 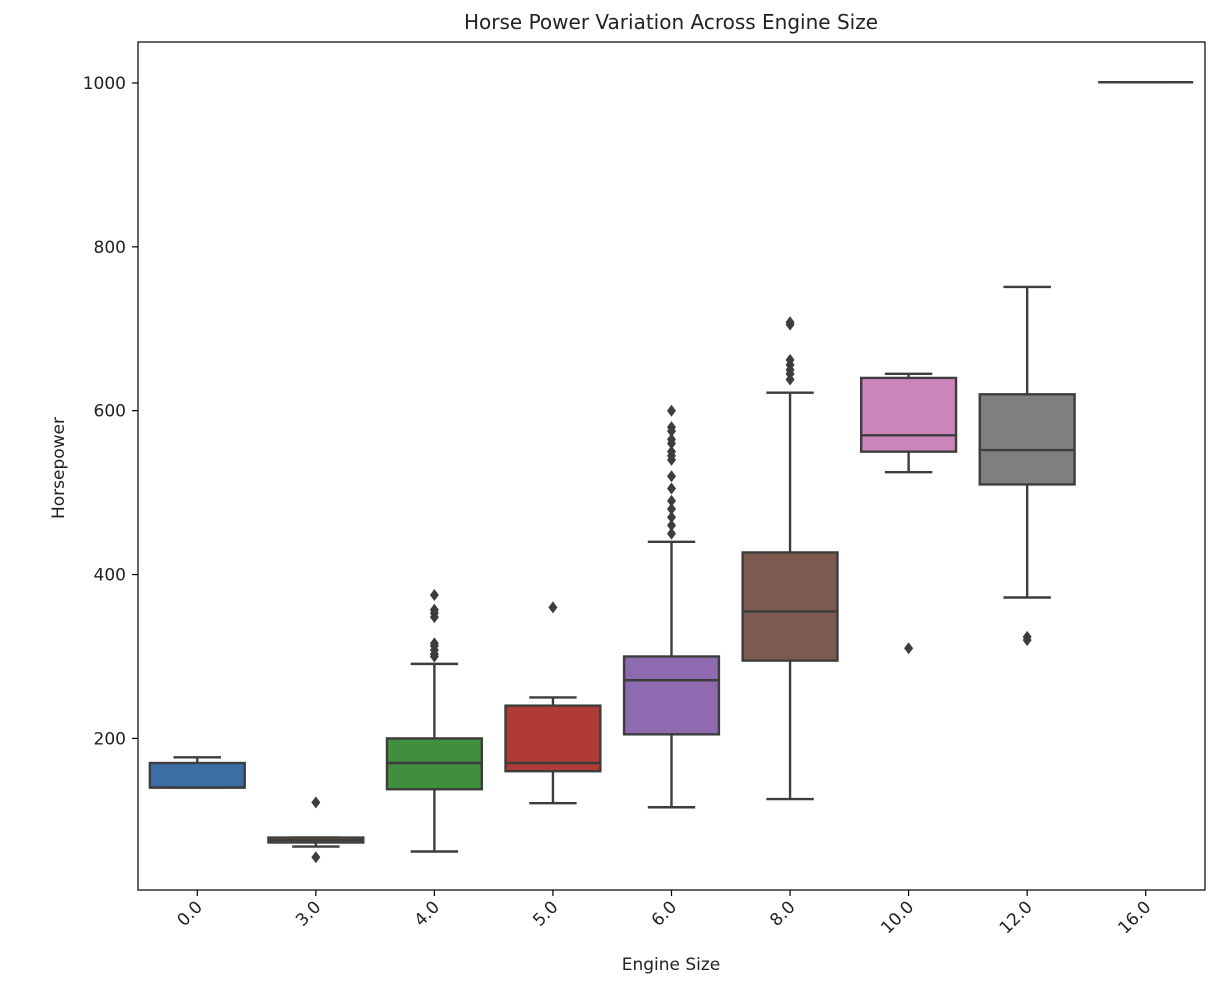 What do you see at coordinates (671, 606) in the screenshot?
I see `box-group-6.0` at bounding box center [671, 606].